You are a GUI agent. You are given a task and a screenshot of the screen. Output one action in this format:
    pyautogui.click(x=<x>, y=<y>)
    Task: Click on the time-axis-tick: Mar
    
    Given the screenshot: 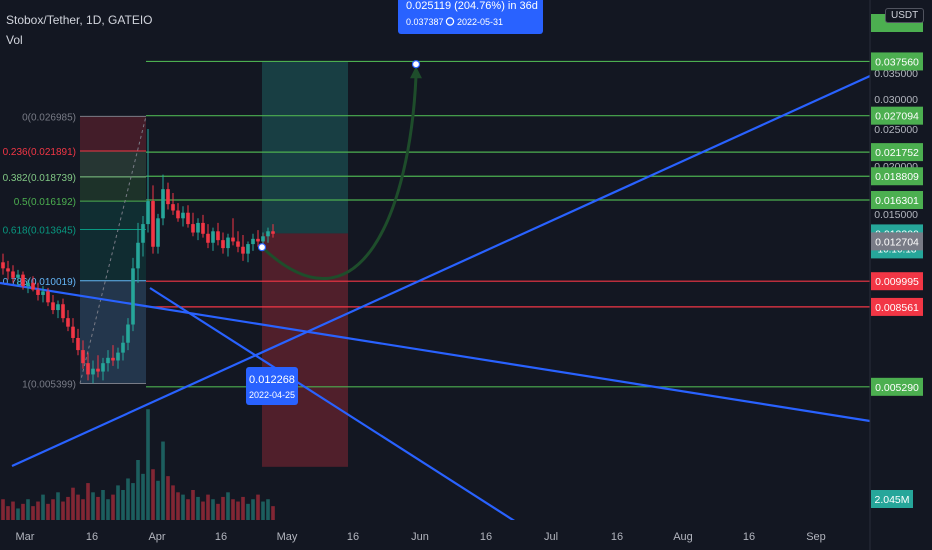 What is the action you would take?
    pyautogui.click(x=25, y=537)
    